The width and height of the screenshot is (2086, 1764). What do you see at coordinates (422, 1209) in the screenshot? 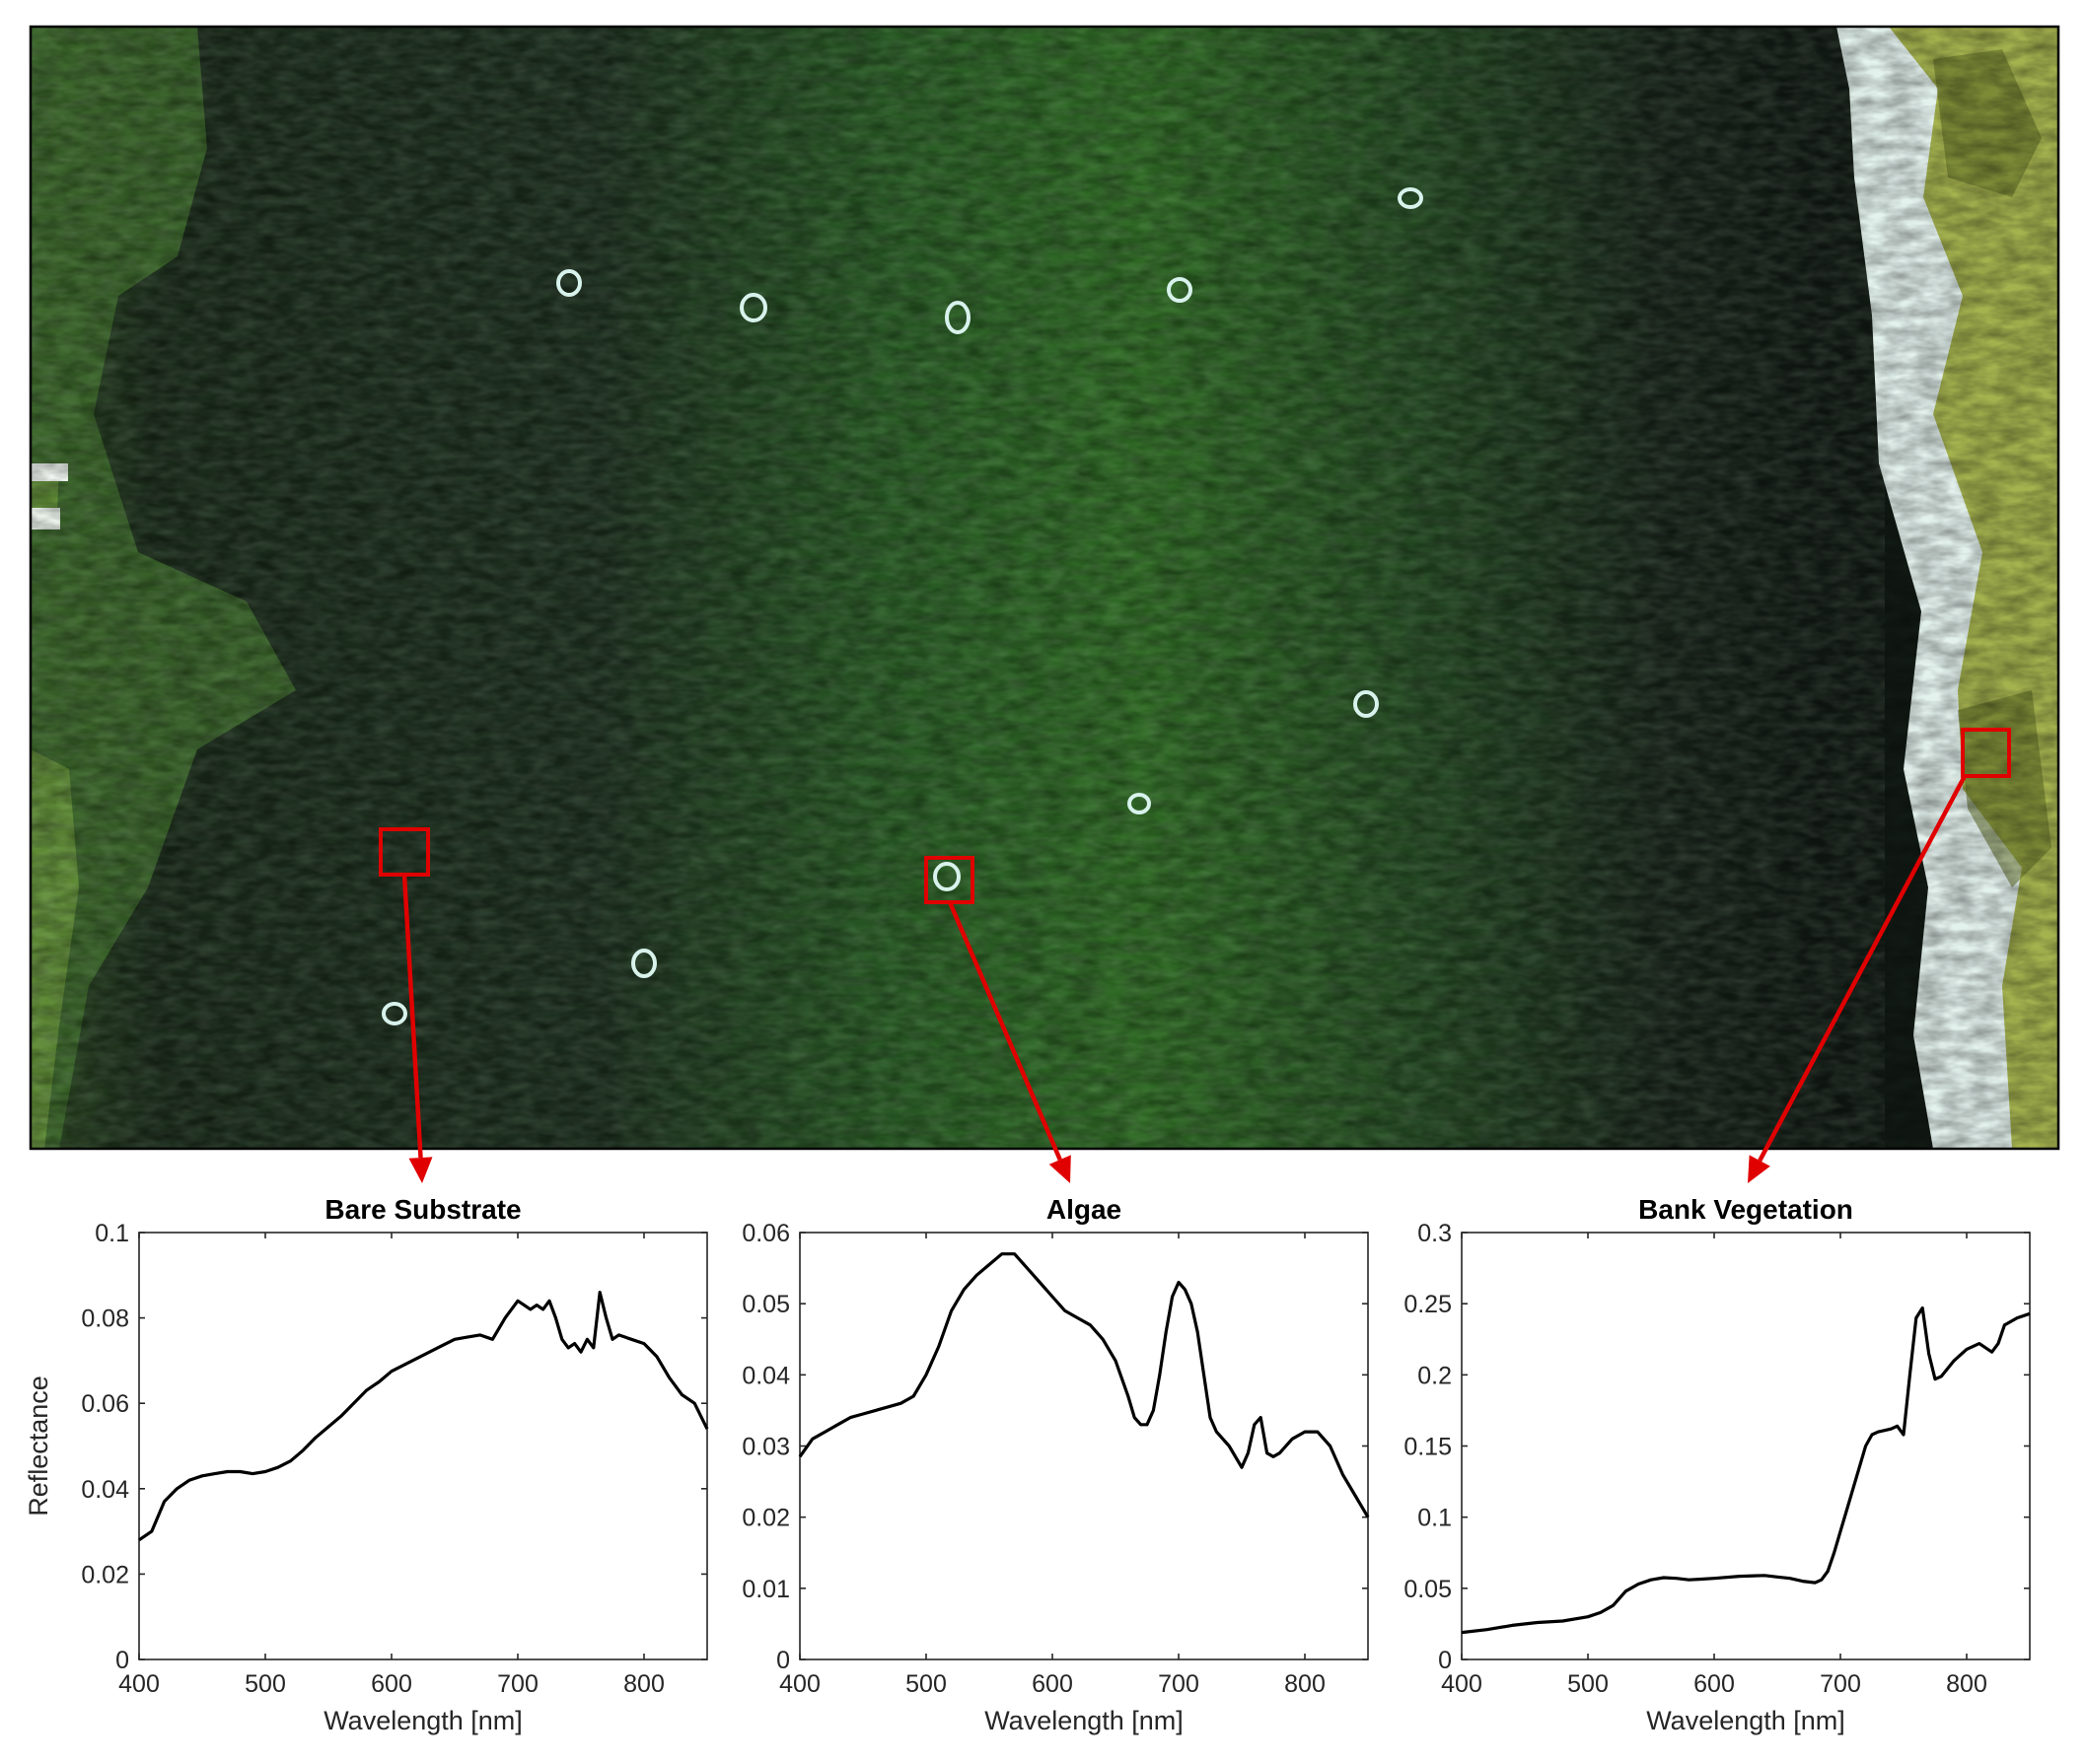
I see `chart-title: Bare Substrate` at bounding box center [422, 1209].